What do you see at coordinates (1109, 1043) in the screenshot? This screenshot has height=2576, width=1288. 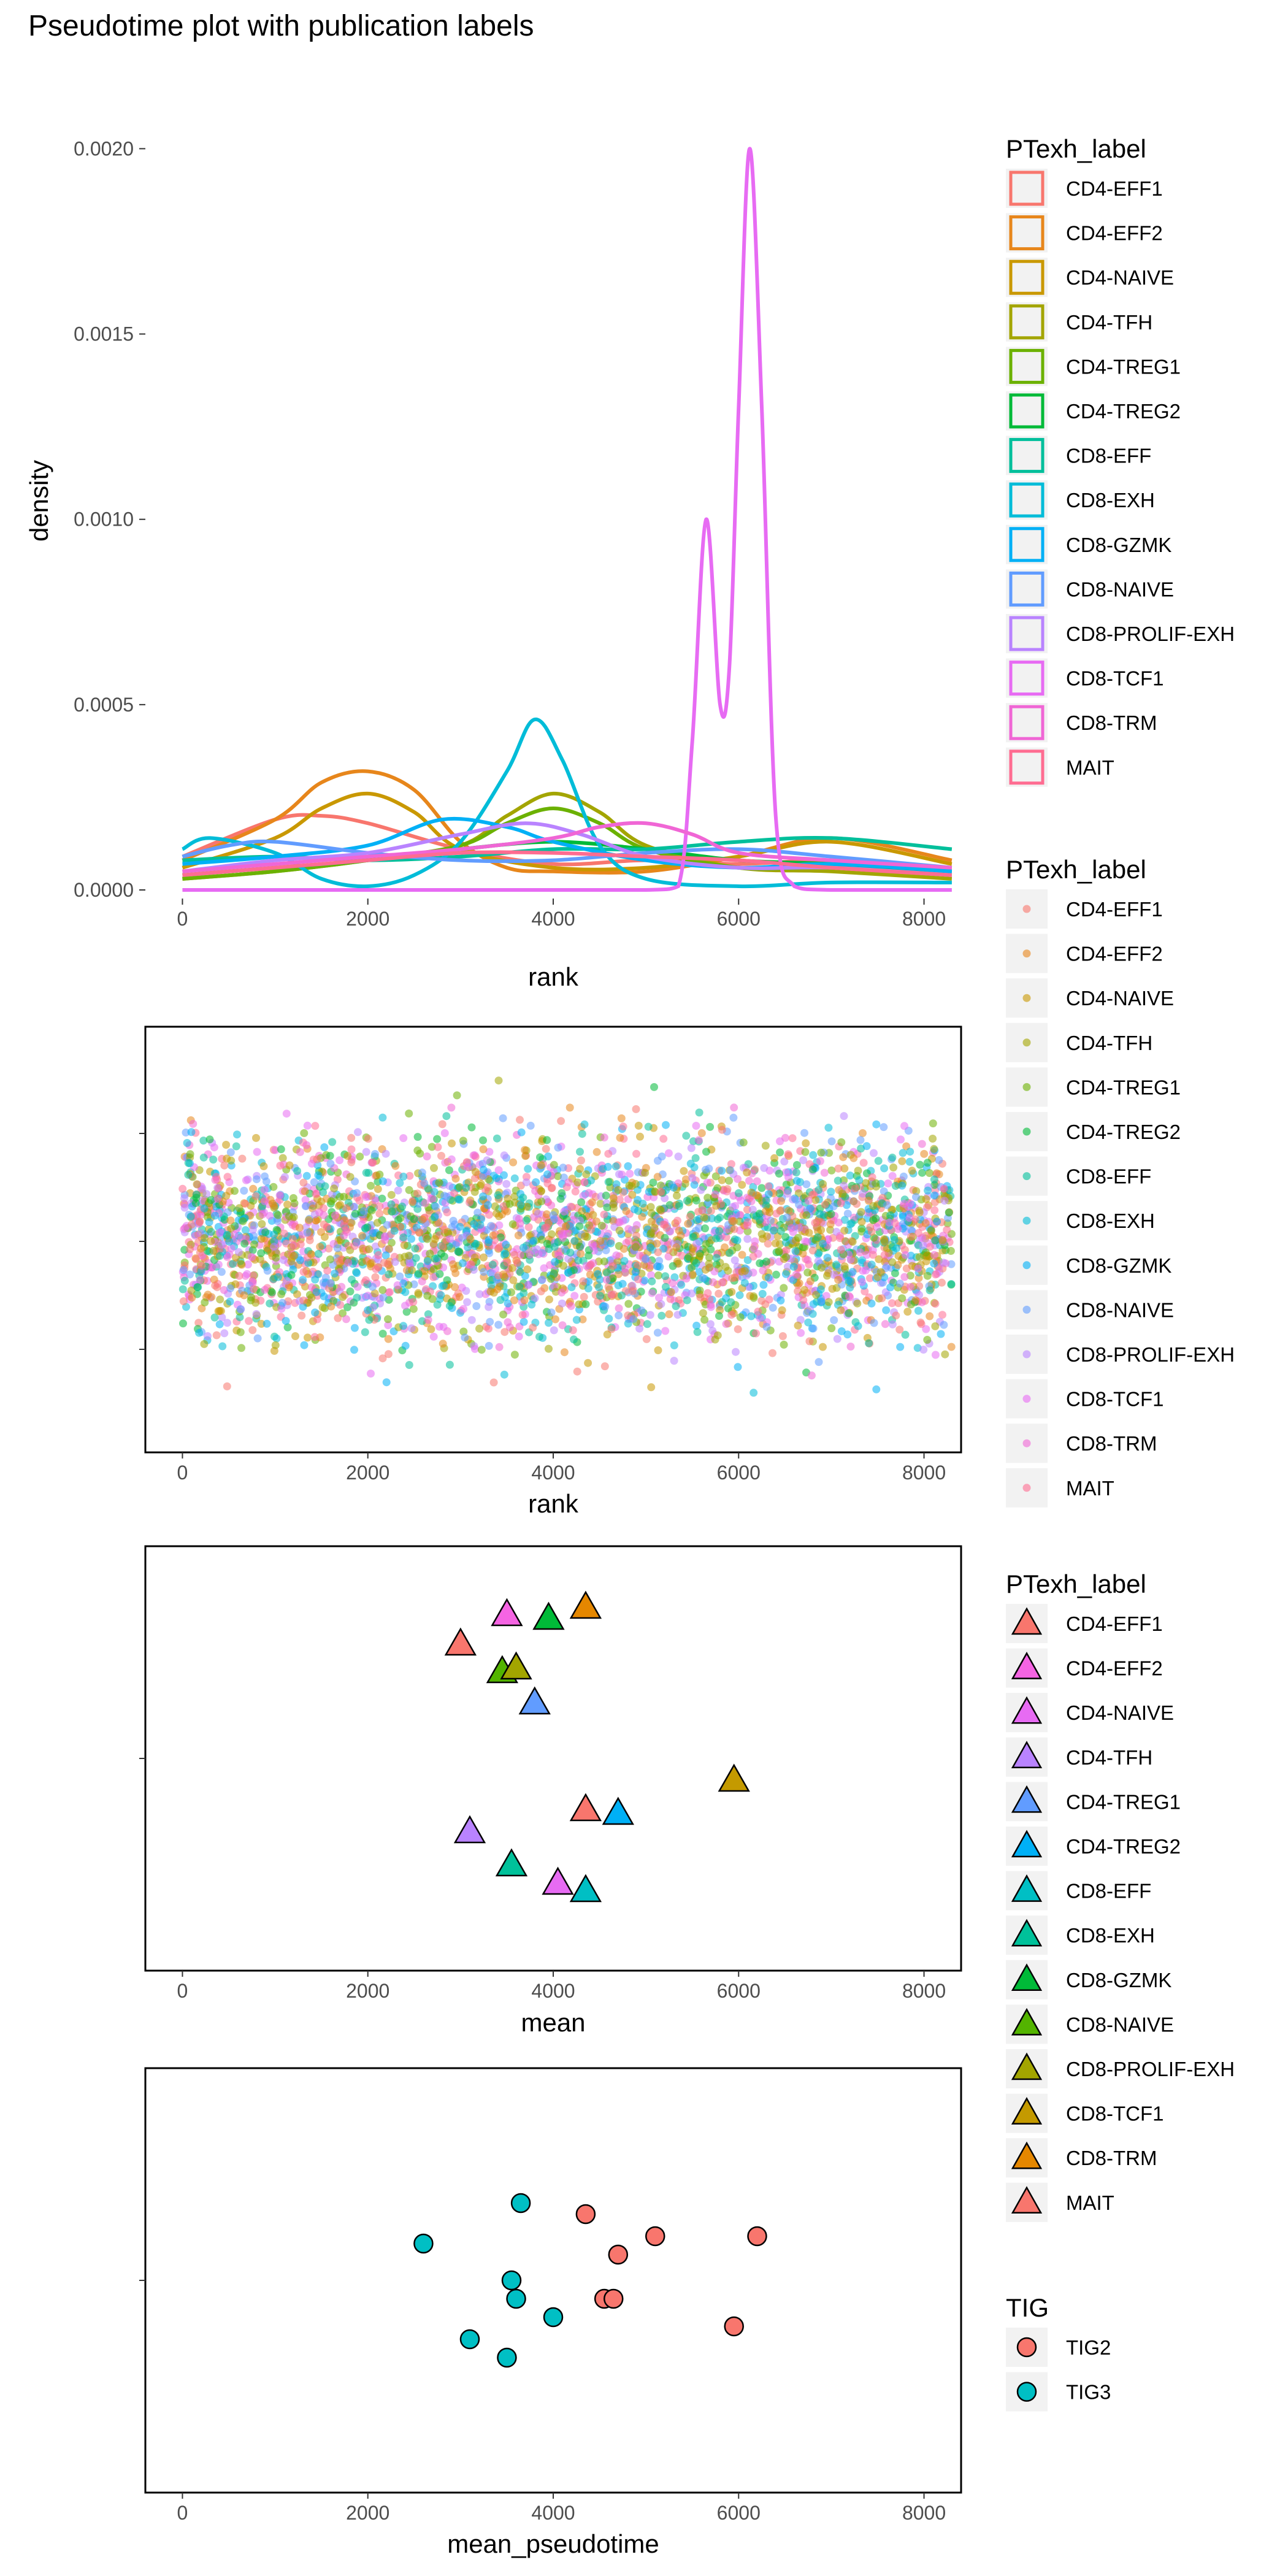 I see `legend-label: CD4-TFH` at bounding box center [1109, 1043].